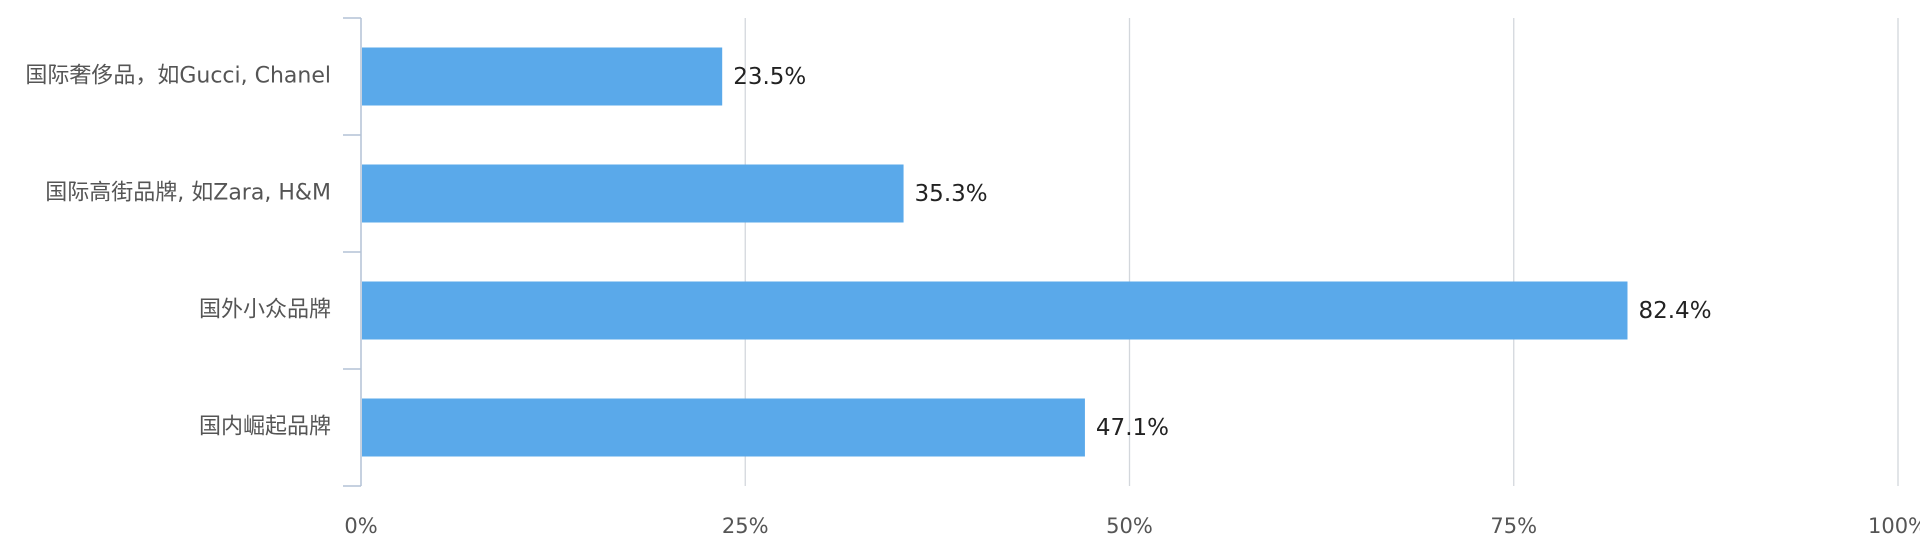  What do you see at coordinates (745, 526) in the screenshot?
I see `x-tick-label: 25%` at bounding box center [745, 526].